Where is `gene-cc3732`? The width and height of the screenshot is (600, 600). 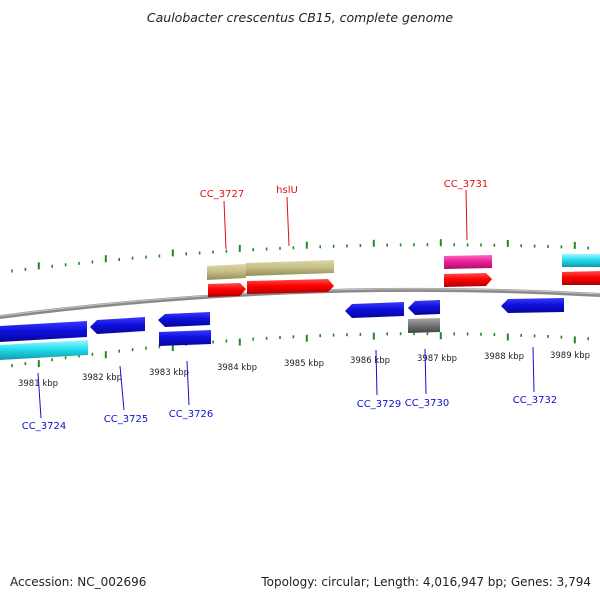 gene-cc3732 is located at coordinates (532, 305).